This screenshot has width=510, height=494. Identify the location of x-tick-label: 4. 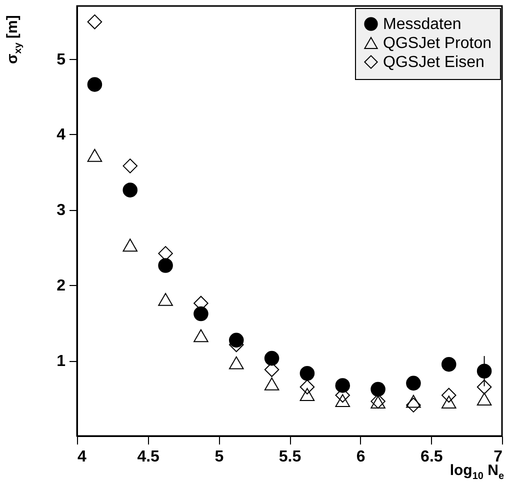
(82, 457).